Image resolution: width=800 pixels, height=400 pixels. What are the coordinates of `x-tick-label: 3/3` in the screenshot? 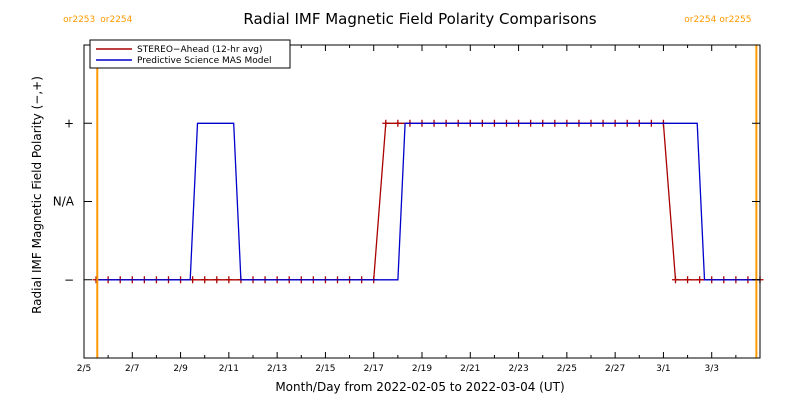 It's located at (711, 369).